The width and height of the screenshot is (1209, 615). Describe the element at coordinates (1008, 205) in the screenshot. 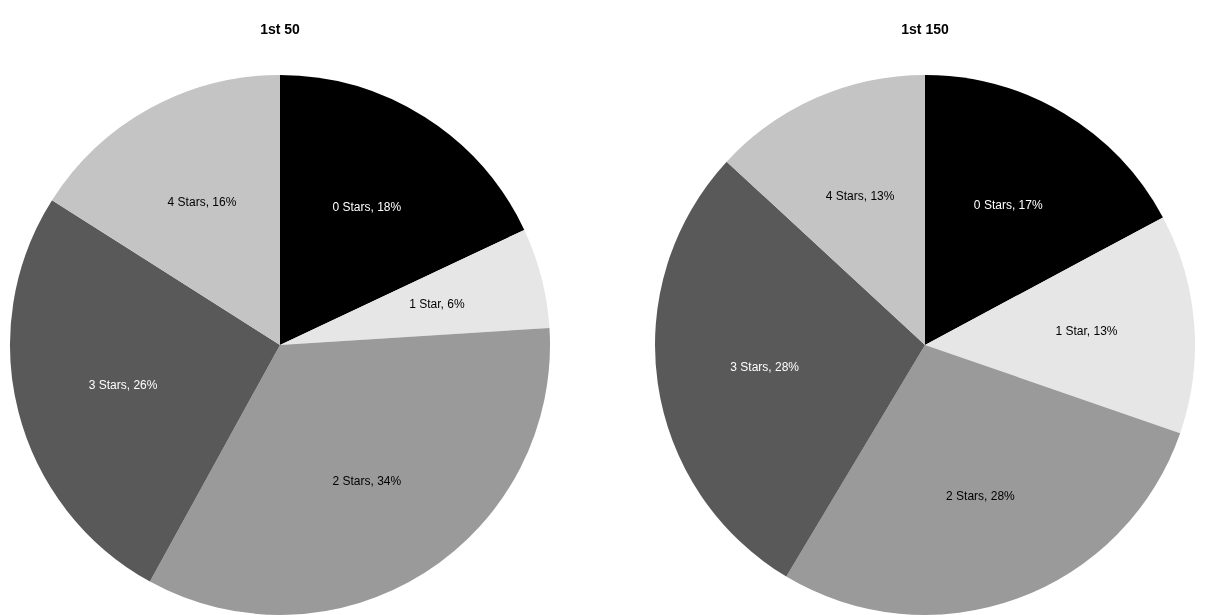

I see `slice-label: 0 Stars, 17%` at that location.